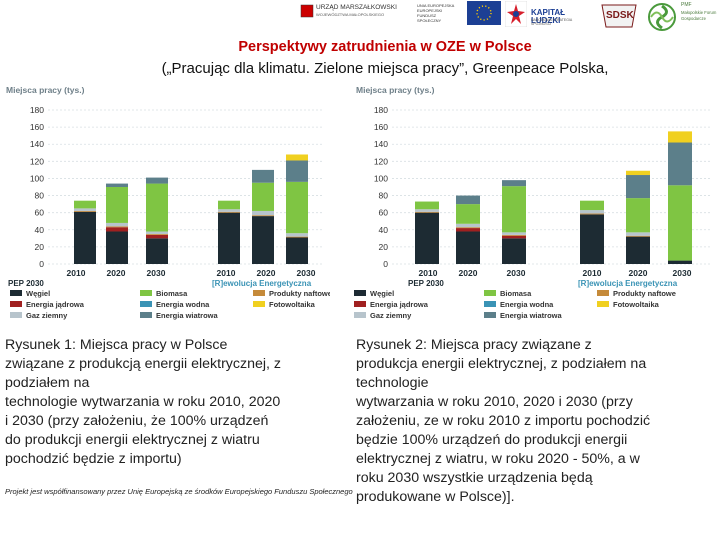 The image size is (720, 540). What do you see at coordinates (381, 178) in the screenshot?
I see `y-tick-label: 100` at bounding box center [381, 178].